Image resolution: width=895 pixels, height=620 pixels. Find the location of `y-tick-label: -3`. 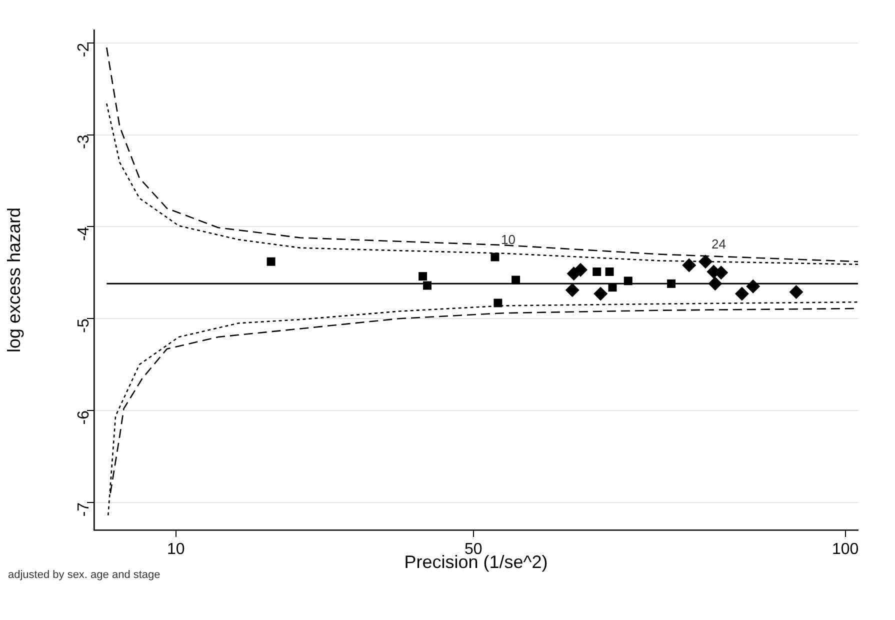

y-tick-label: -3 is located at coordinates (83, 142).